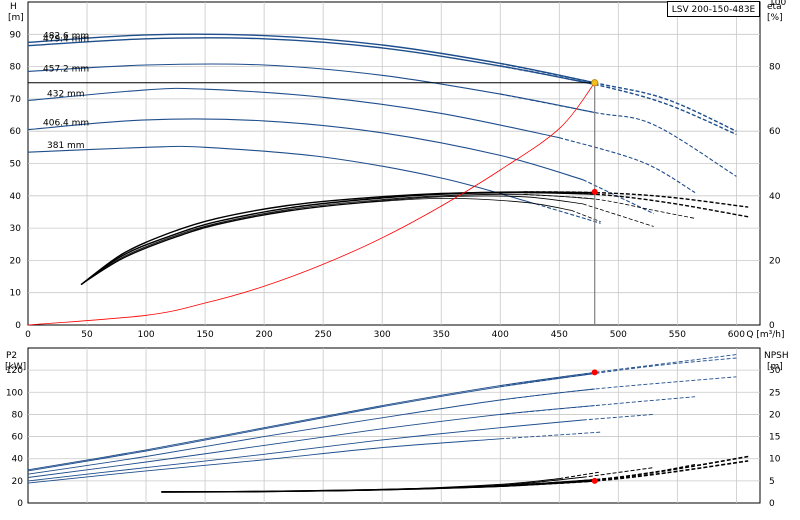 The width and height of the screenshot is (800, 520). What do you see at coordinates (677, 335) in the screenshot?
I see `x-tick-label: 550` at bounding box center [677, 335].